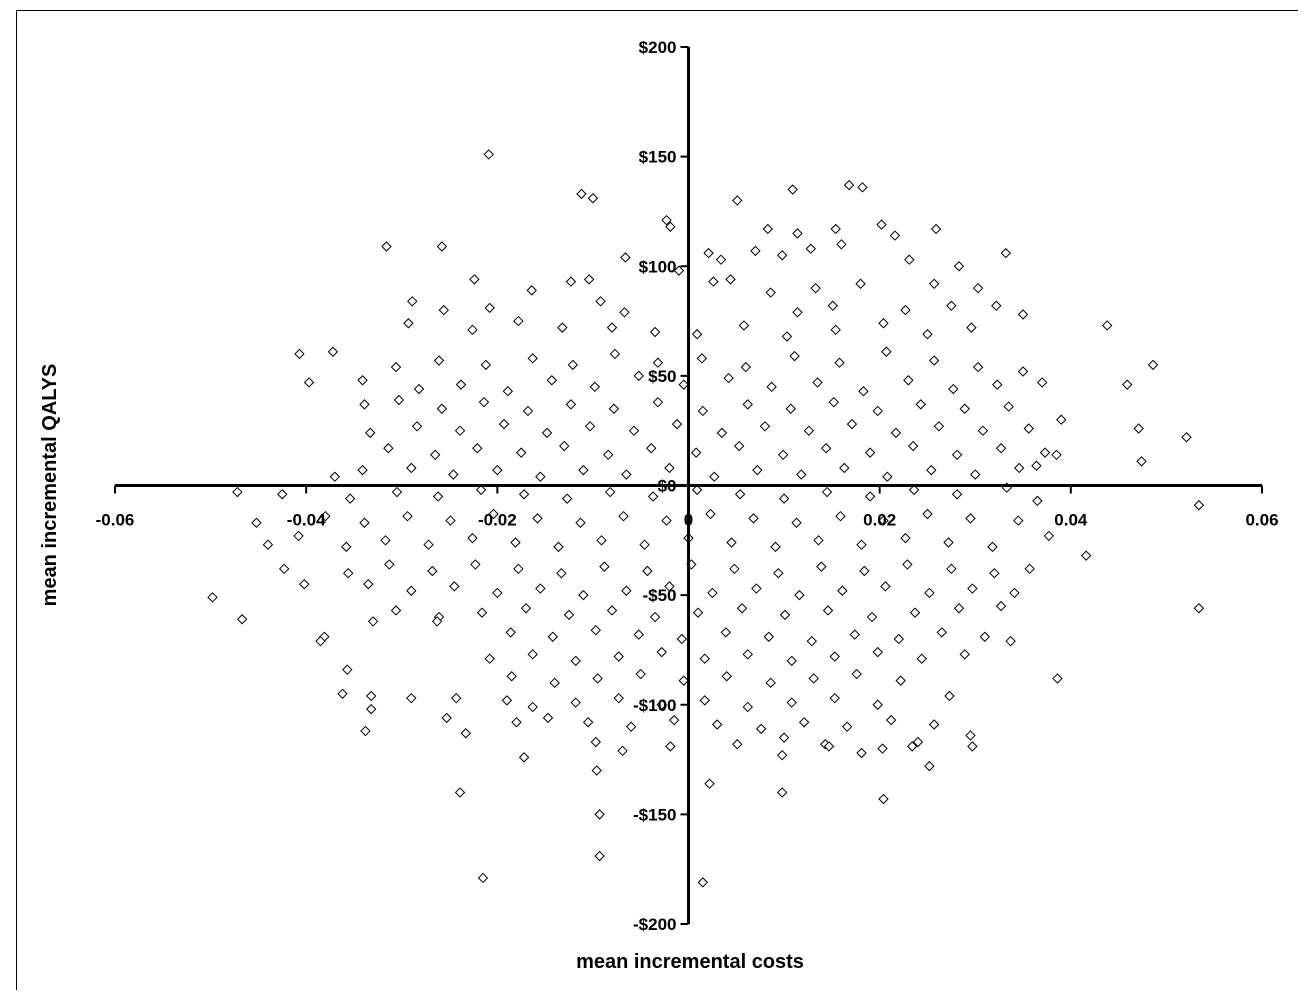  Describe the element at coordinates (662, 376) in the screenshot. I see `y-tick-label: $50` at that location.